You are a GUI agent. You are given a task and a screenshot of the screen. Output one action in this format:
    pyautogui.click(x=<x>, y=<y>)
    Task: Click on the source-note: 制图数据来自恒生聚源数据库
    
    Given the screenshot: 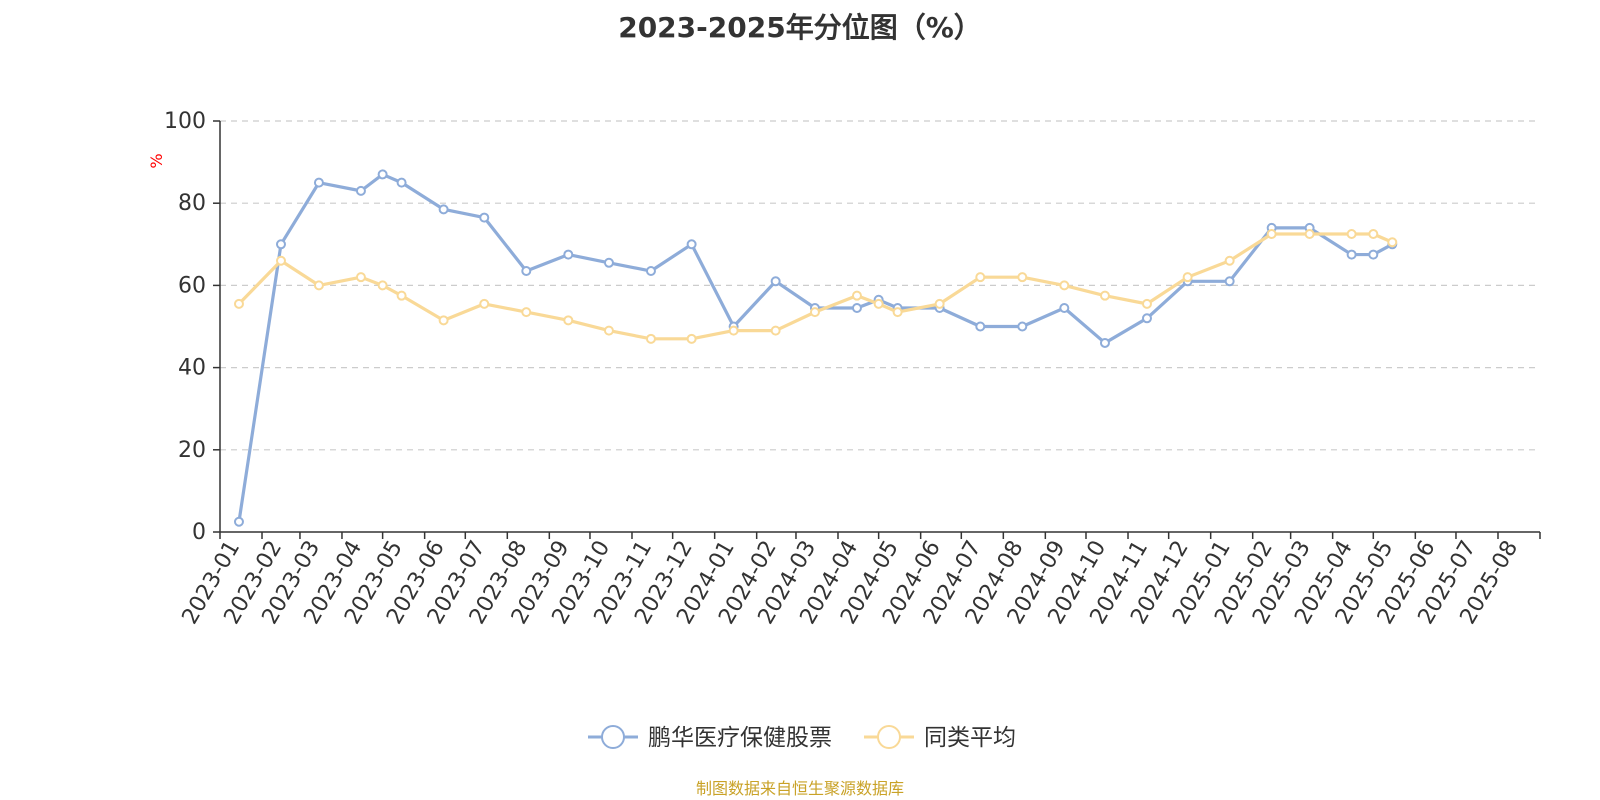 What is the action you would take?
    pyautogui.click(x=799, y=788)
    